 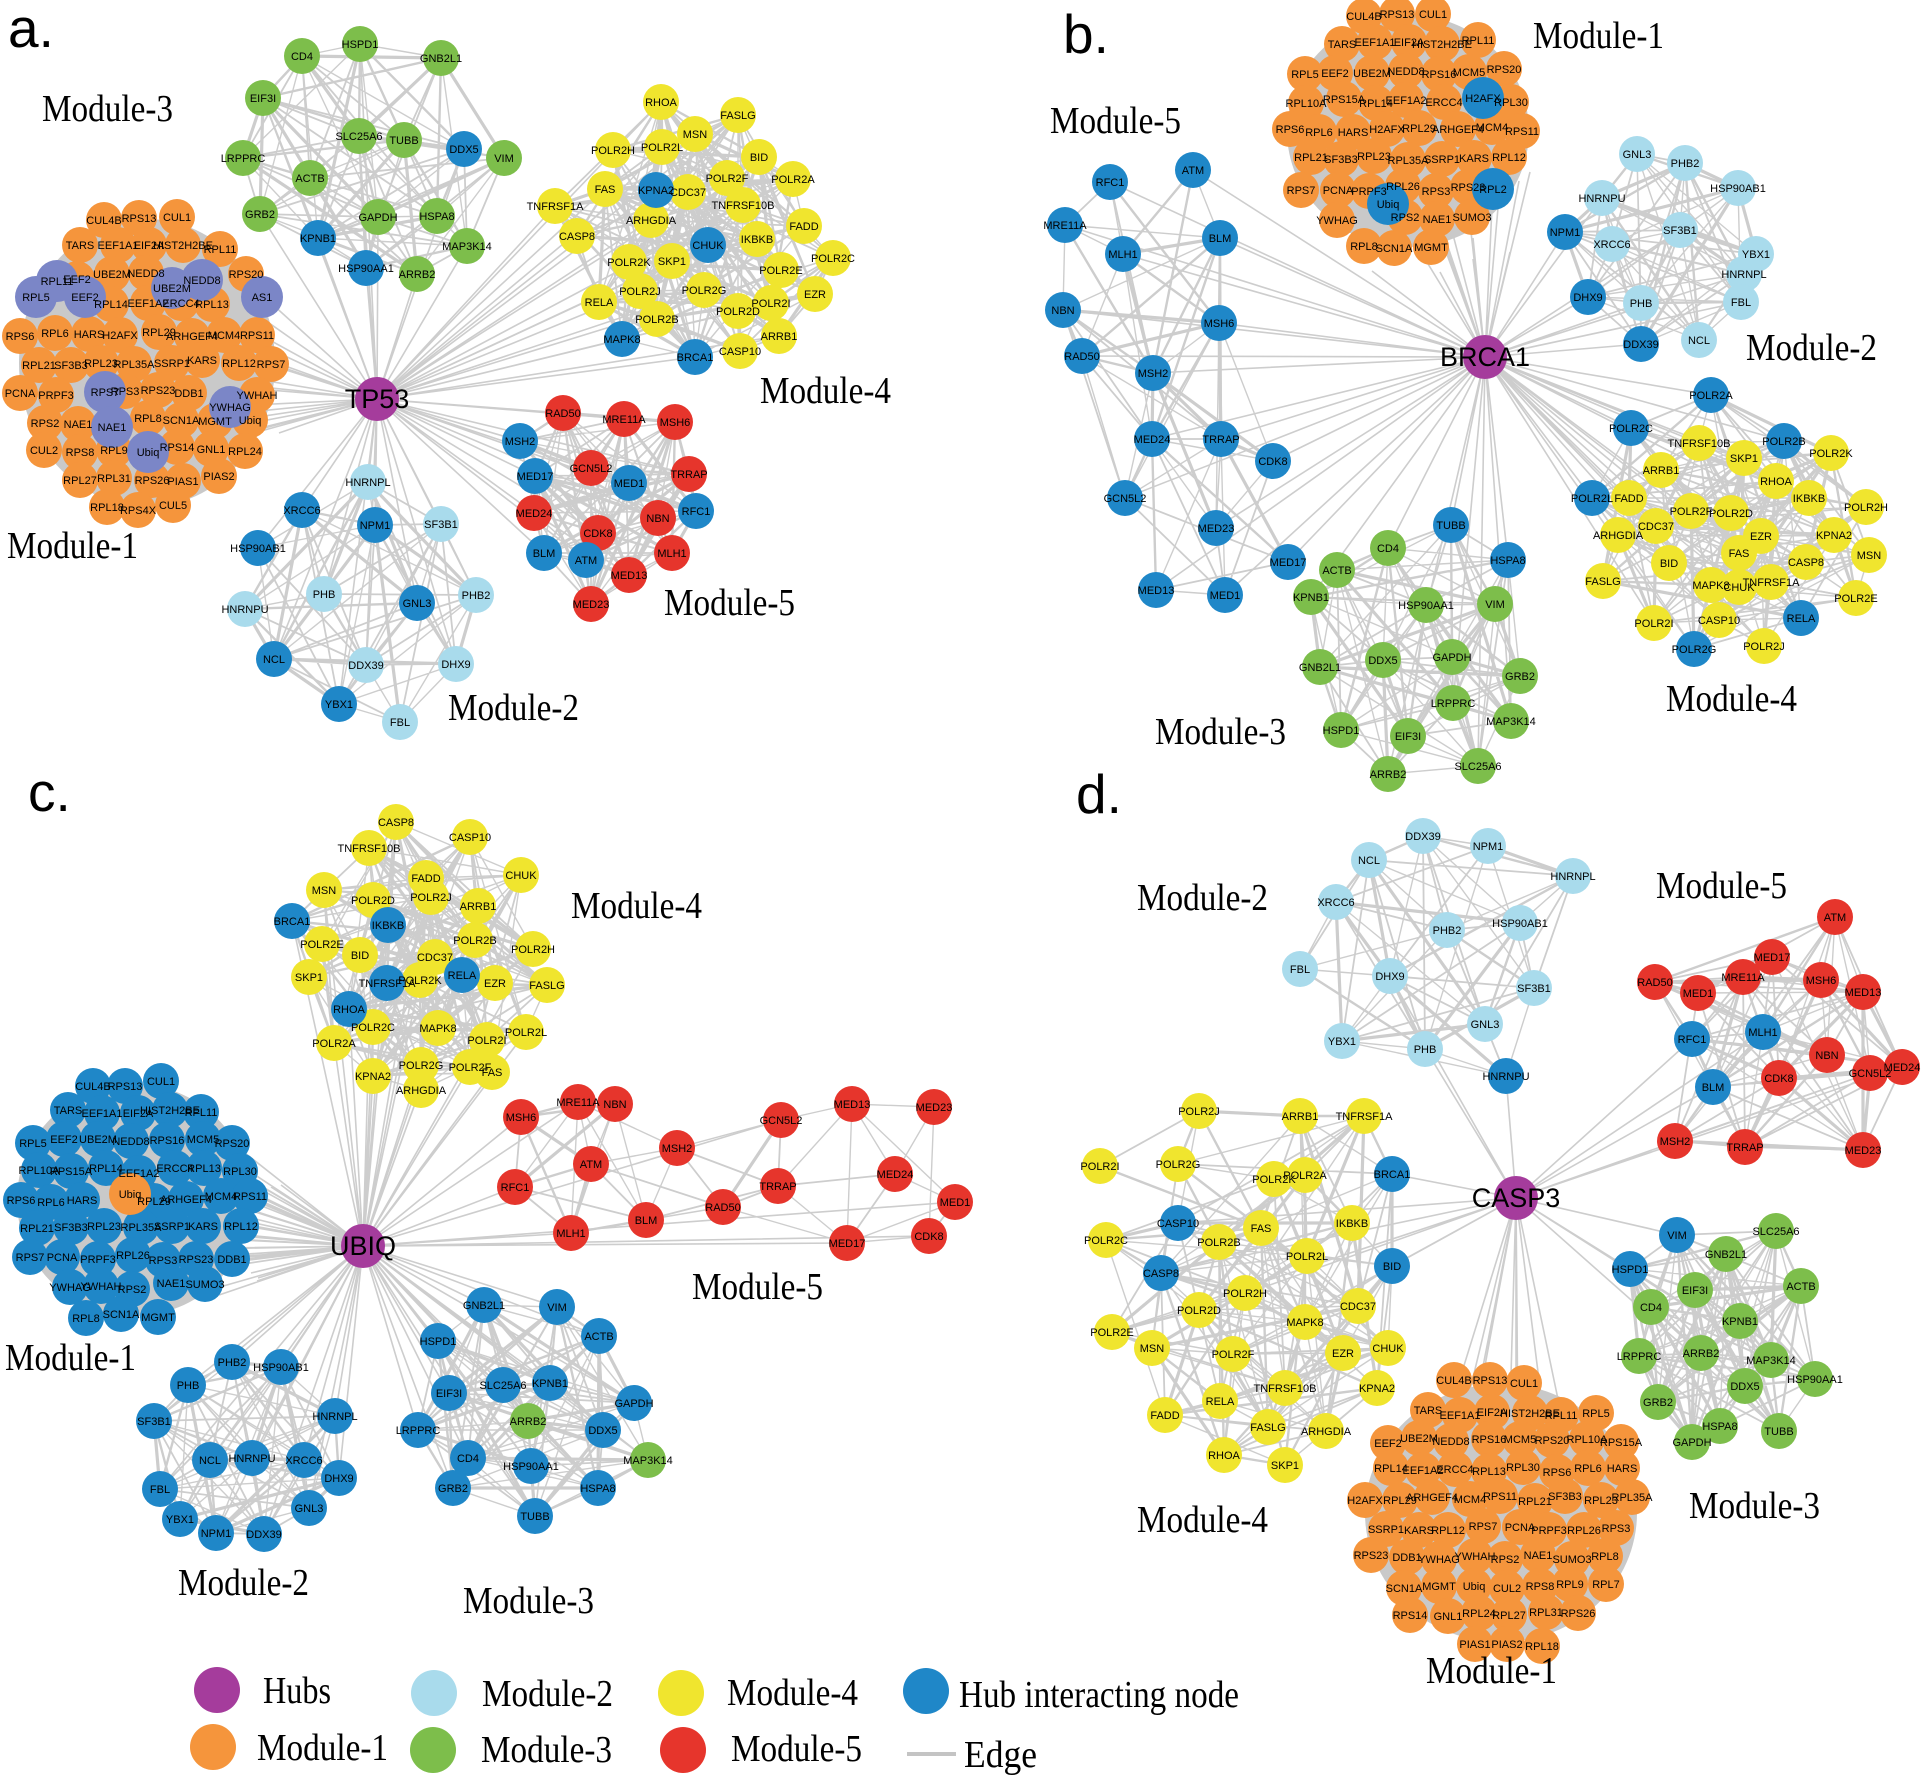 What do you see at coordinates (218, 477) in the screenshot?
I see `svg-text: PIAS2` at bounding box center [218, 477].